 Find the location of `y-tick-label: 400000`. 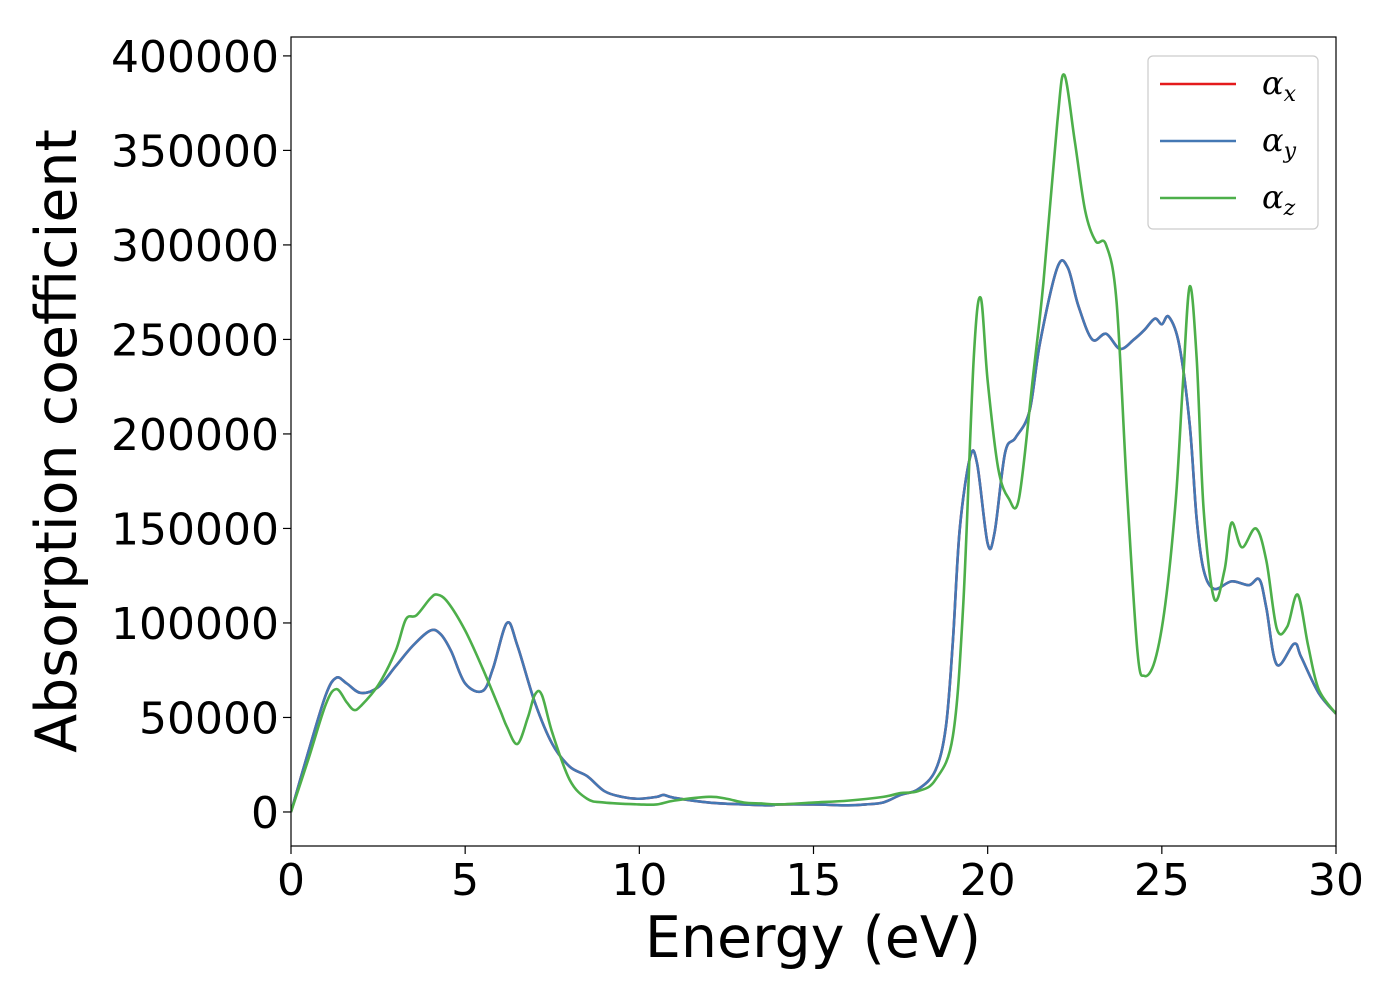

y-tick-label: 400000 is located at coordinates (195, 57).